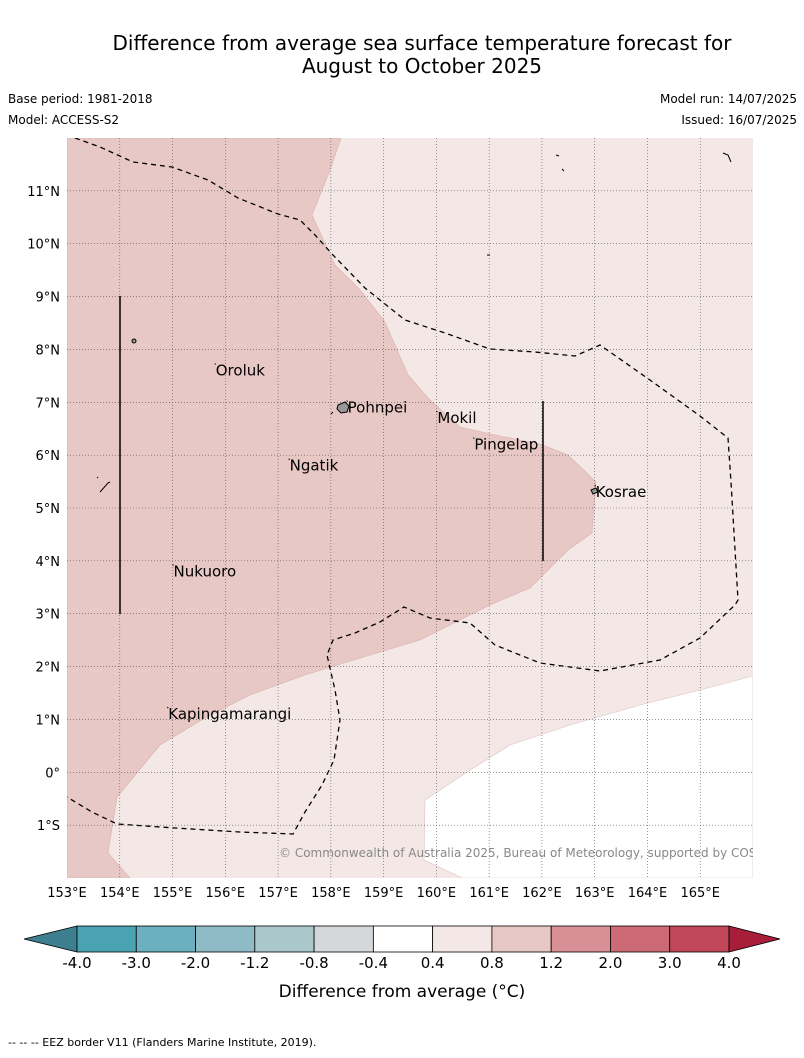  I want to click on lat-tick-label: 4°N, so click(48, 562).